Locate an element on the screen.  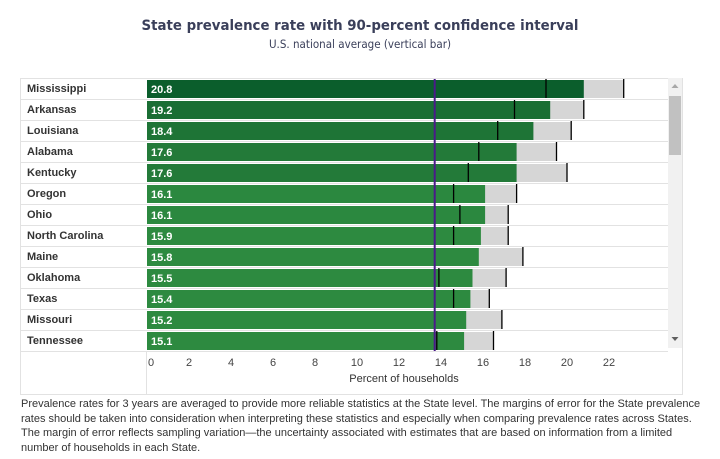
data-label: 15.1 is located at coordinates (161, 342).